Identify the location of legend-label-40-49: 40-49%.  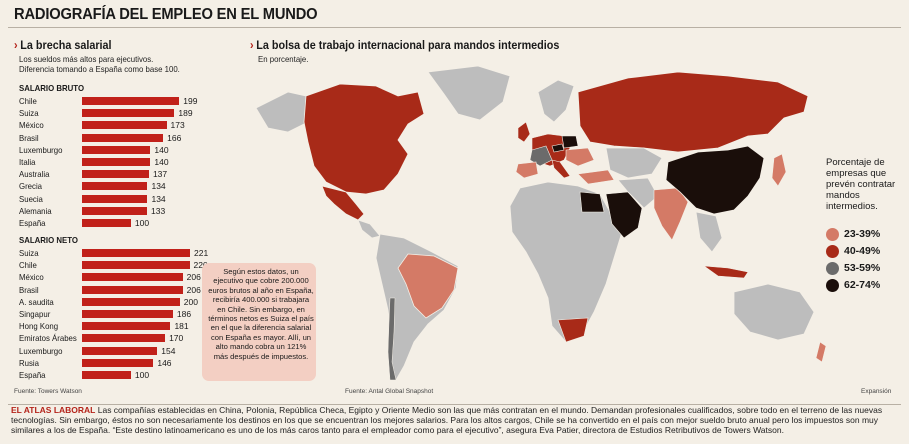
(862, 251).